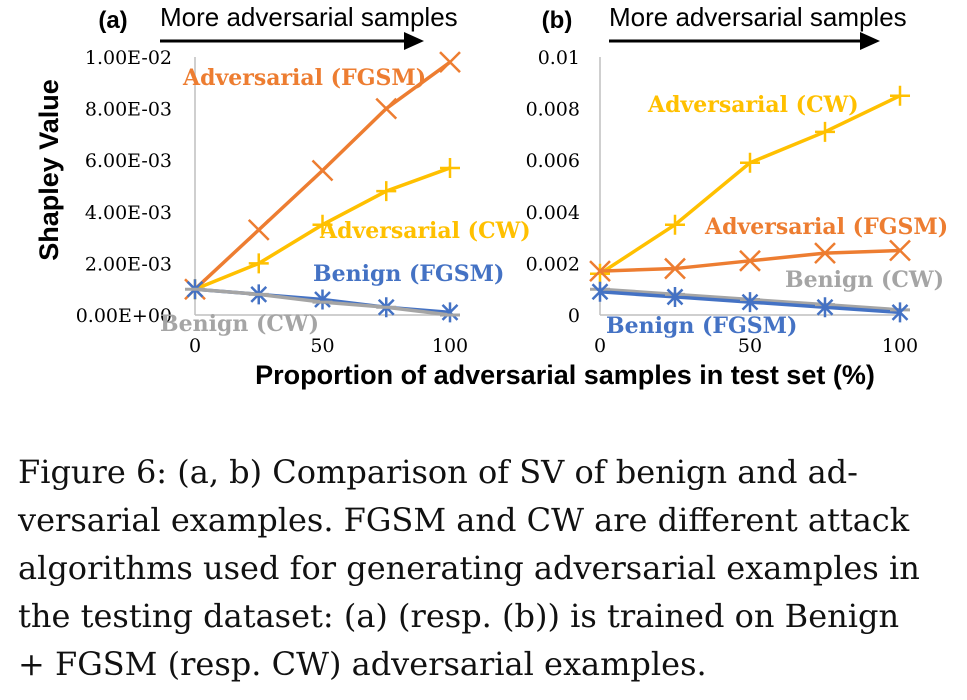  I want to click on panel-b-y-tick-label: 0.01, so click(559, 58).